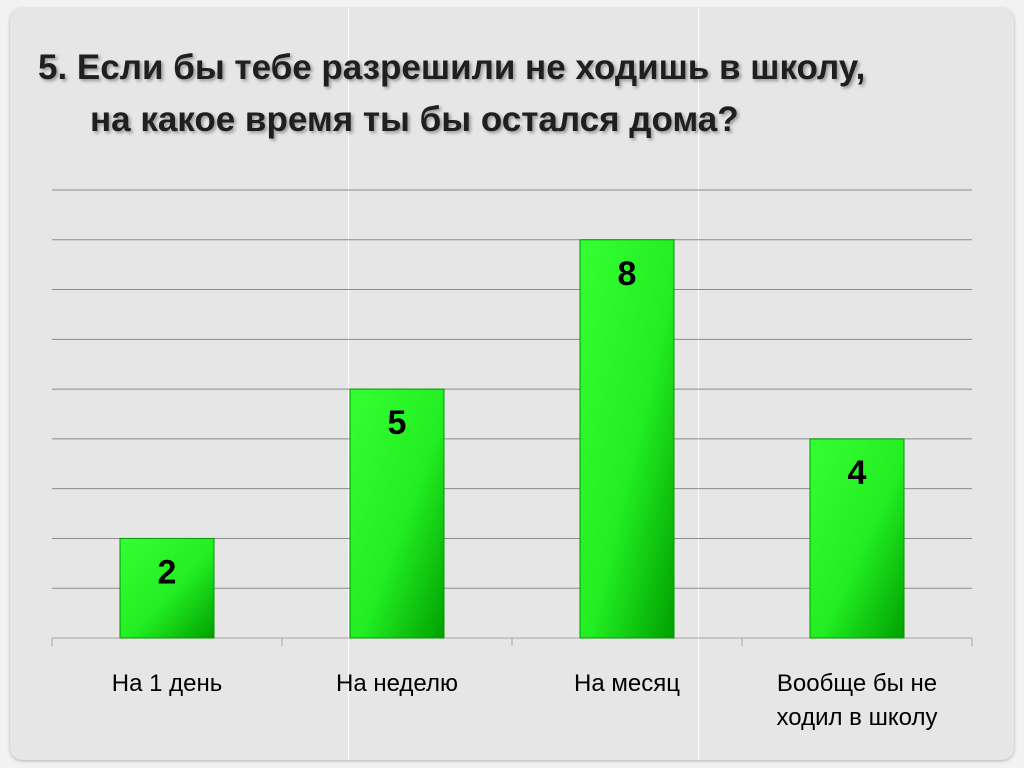 This screenshot has width=1024, height=768. I want to click on category-label: На месяц, so click(627, 683).